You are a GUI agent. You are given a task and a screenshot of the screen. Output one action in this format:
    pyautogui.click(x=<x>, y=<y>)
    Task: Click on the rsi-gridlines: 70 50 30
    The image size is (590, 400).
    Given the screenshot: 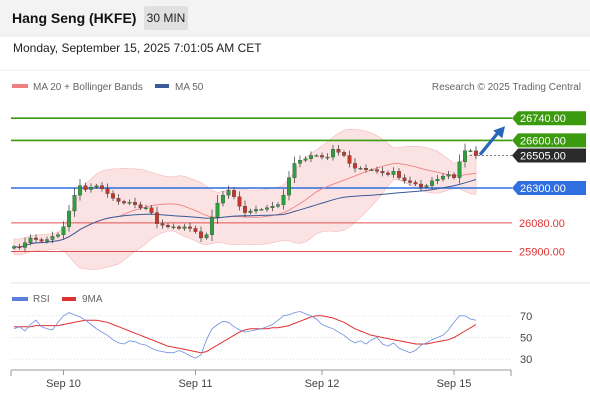 What is the action you would take?
    pyautogui.click(x=271, y=338)
    